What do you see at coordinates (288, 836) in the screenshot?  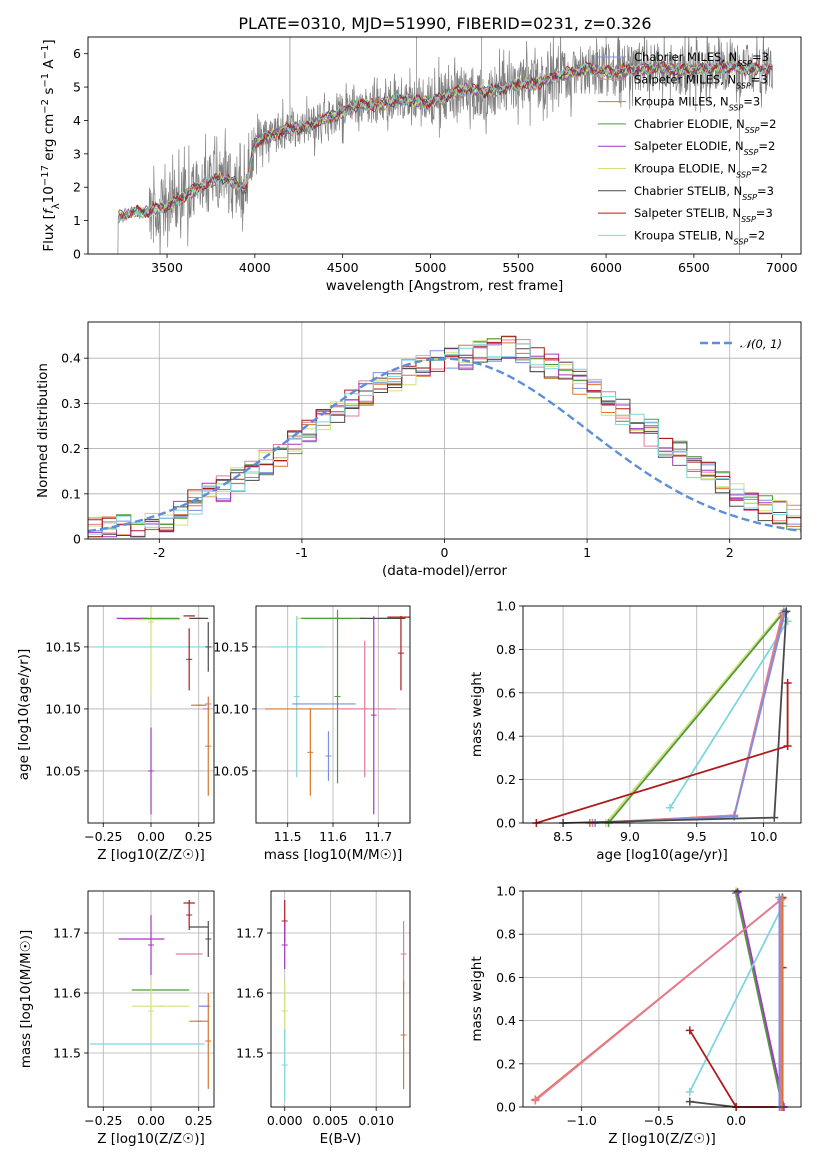 I see `x-tick-label: 11.5` at bounding box center [288, 836].